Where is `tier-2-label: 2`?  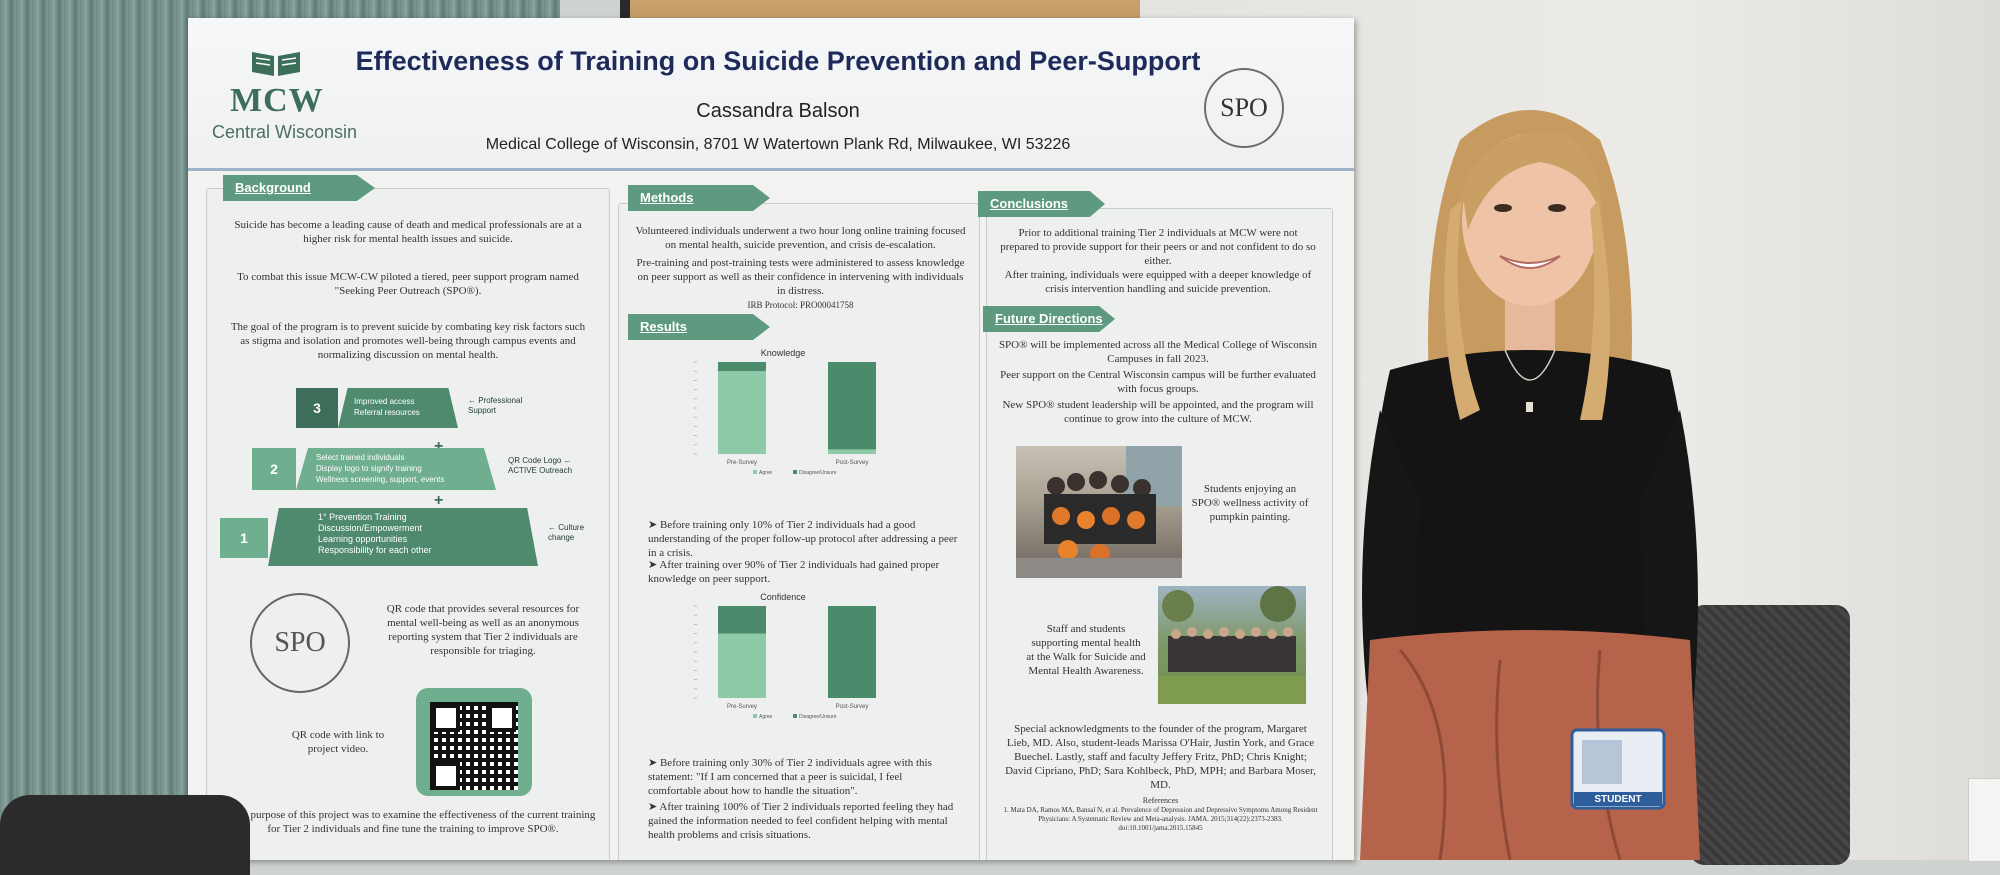 tier-2-label: 2 is located at coordinates (274, 469).